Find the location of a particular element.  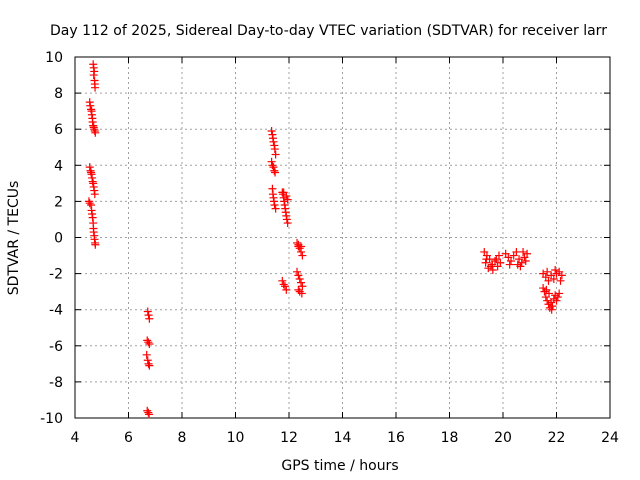

y-tick-label: -8 is located at coordinates (56, 383).